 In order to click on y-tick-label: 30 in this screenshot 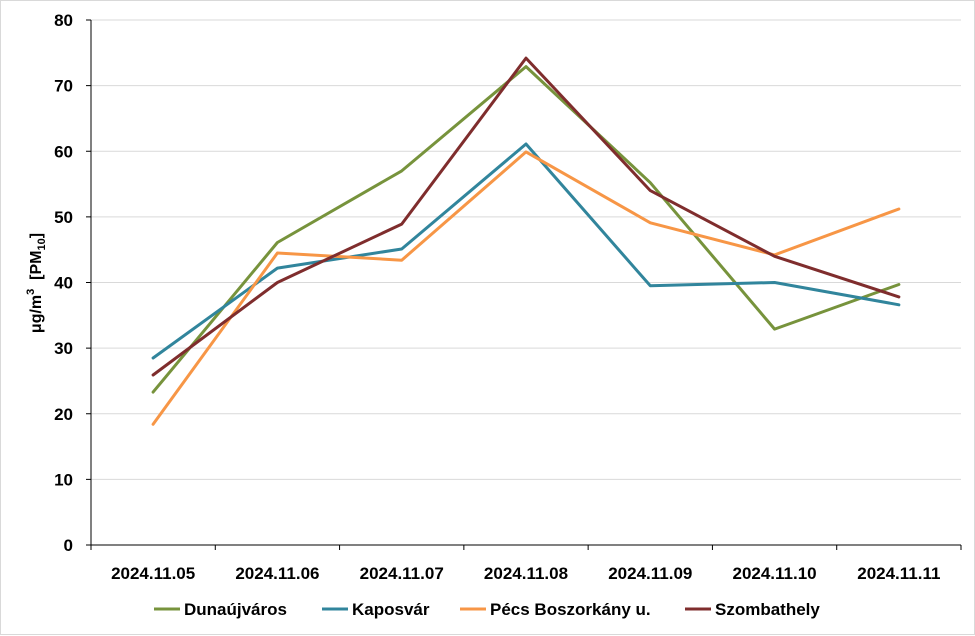, I will do `click(63, 348)`.